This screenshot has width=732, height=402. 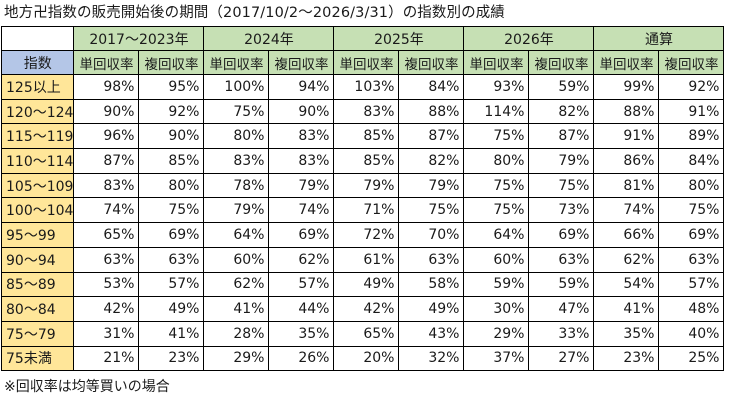 What do you see at coordinates (366, 309) in the screenshot?
I see `win-return-cell: 42%` at bounding box center [366, 309].